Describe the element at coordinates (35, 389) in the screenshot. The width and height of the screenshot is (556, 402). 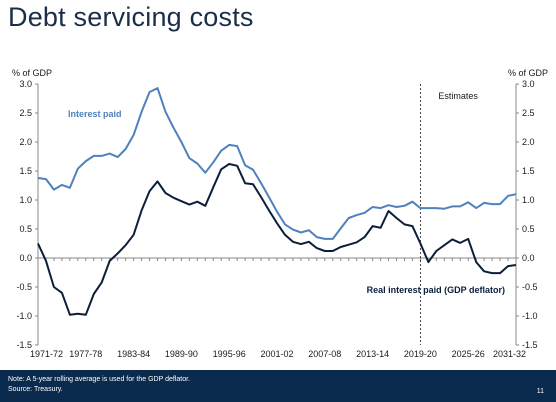
I see `footer-source: Source: Treasury.` at that location.